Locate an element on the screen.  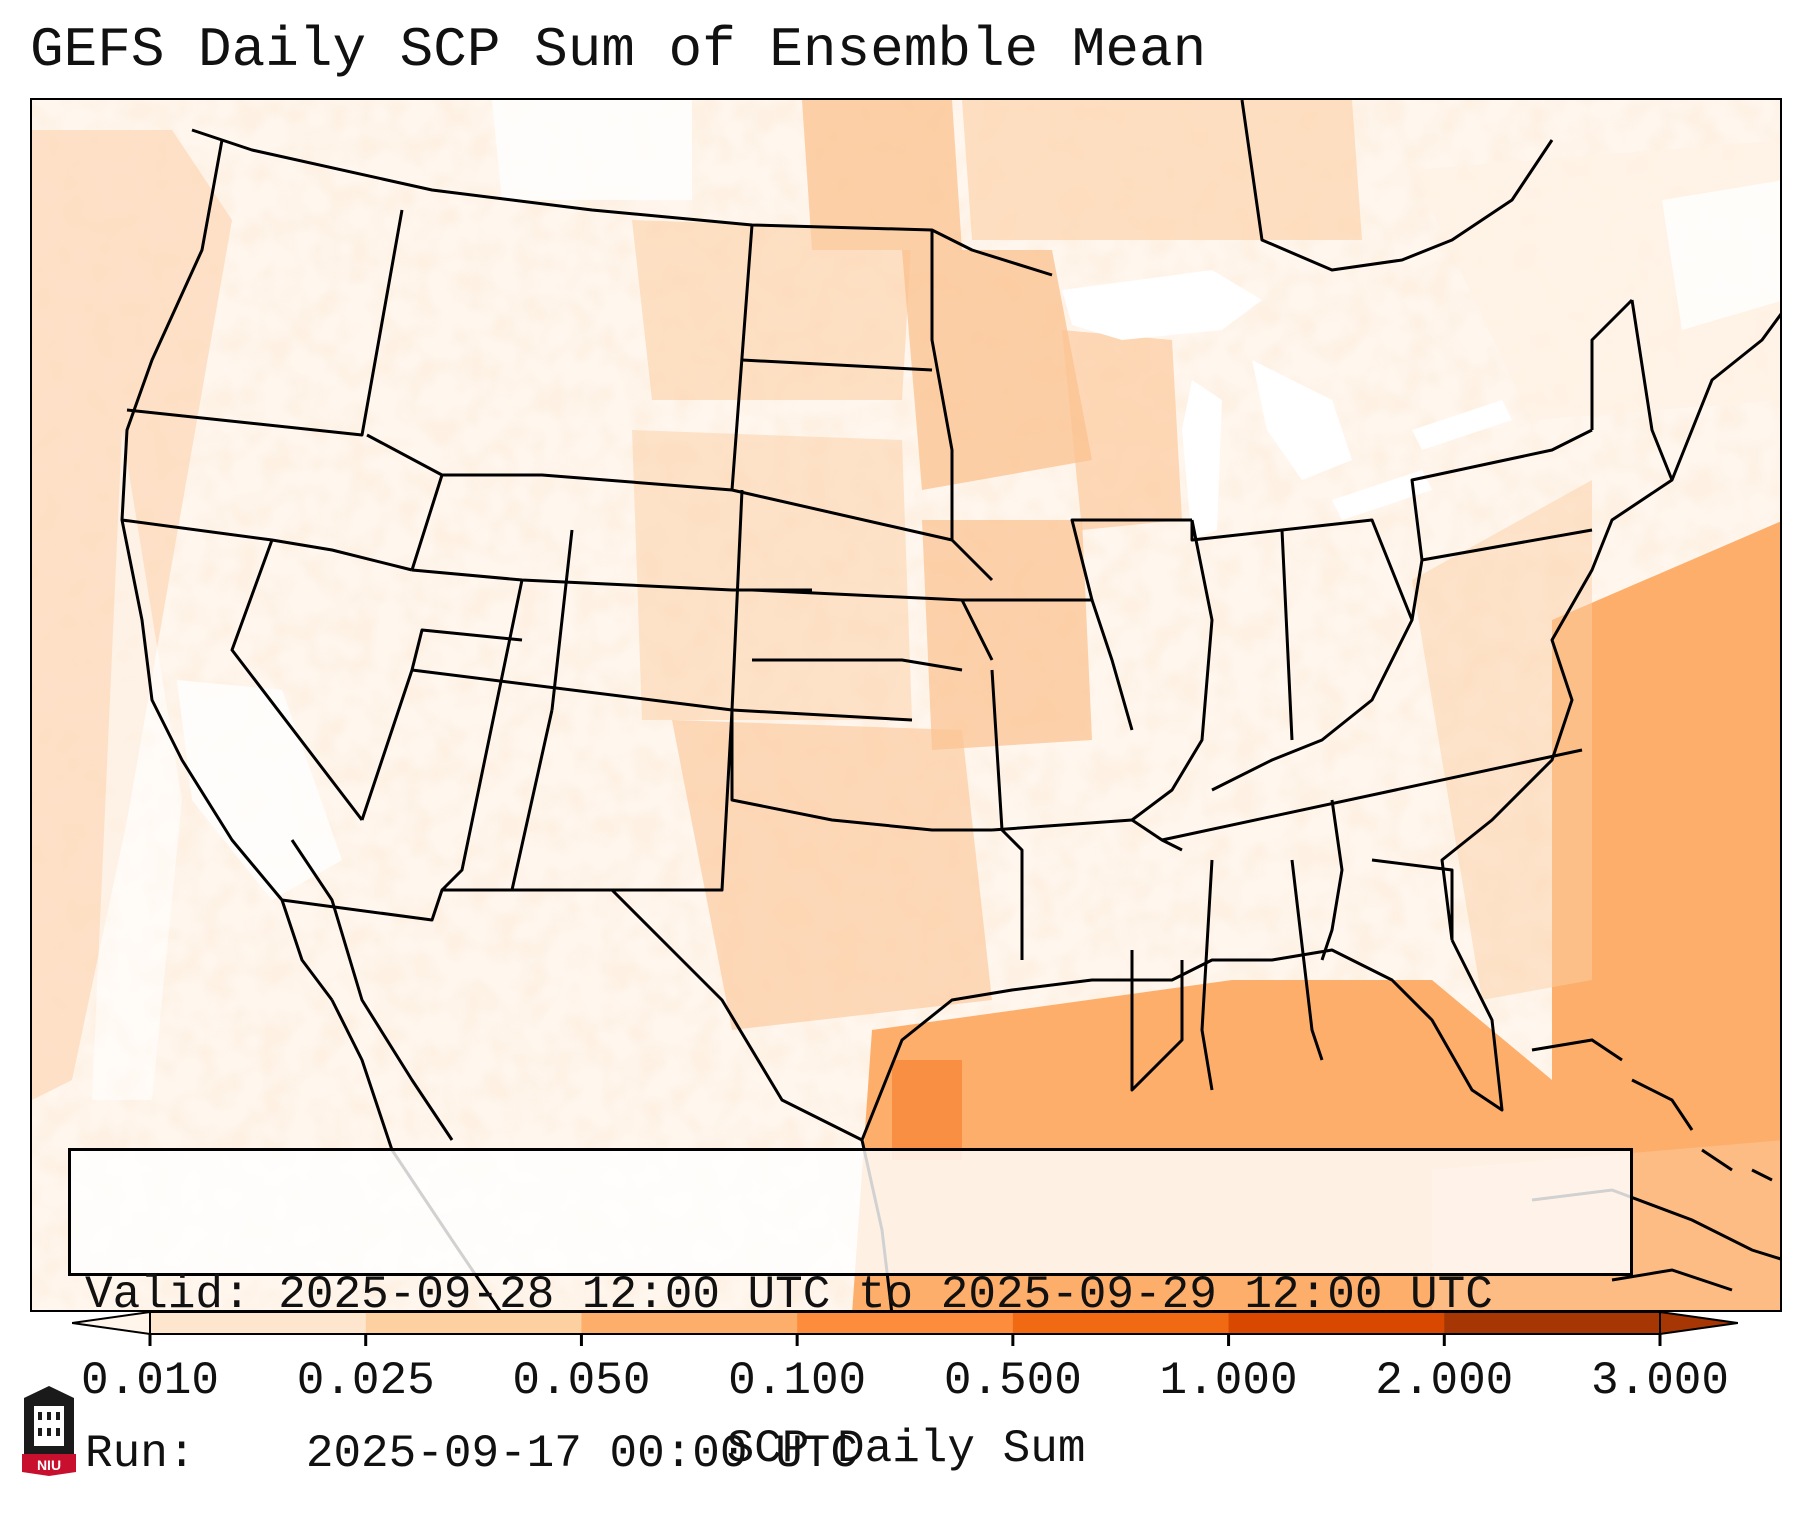
colorbar-tick-label: 1.000 is located at coordinates (1228, 1381).